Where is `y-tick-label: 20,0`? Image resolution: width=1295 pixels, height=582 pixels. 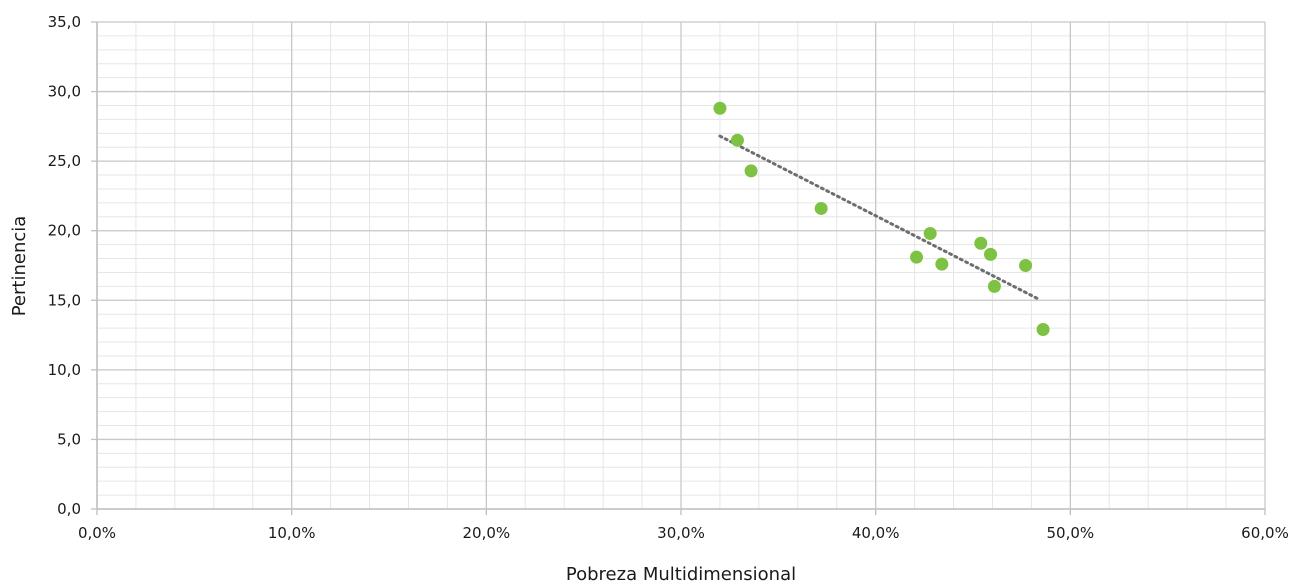 y-tick-label: 20,0 is located at coordinates (64, 231).